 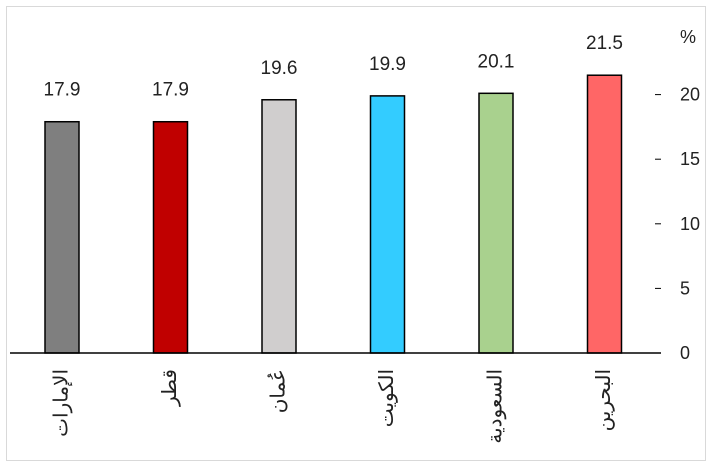 I want to click on y-axis-unit-label: %, so click(x=688, y=37).